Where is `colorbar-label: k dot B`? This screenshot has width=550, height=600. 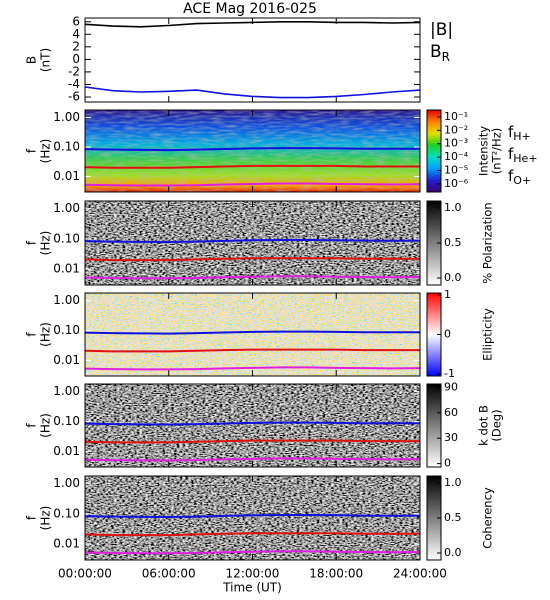
colorbar-label: k dot B is located at coordinates (484, 425).